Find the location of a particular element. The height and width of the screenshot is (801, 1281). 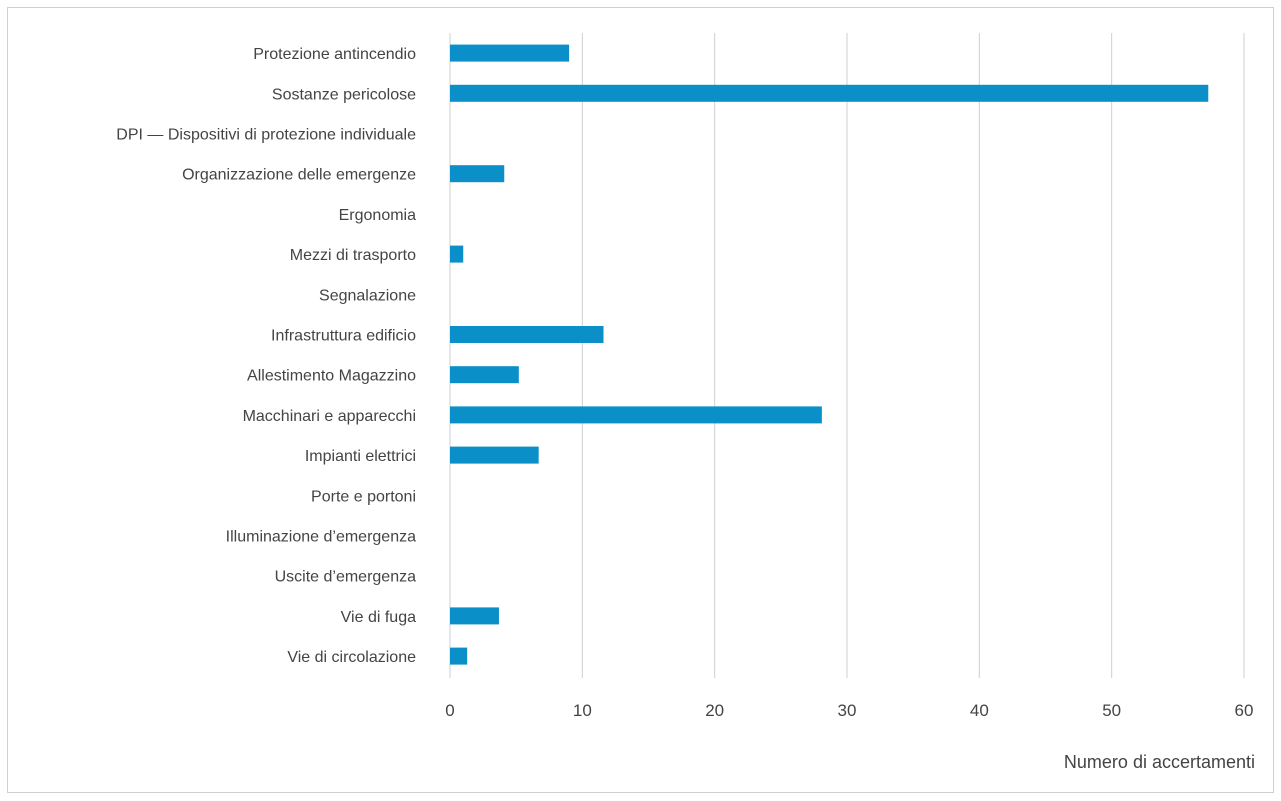

x-tick-label: 0 is located at coordinates (449, 710).